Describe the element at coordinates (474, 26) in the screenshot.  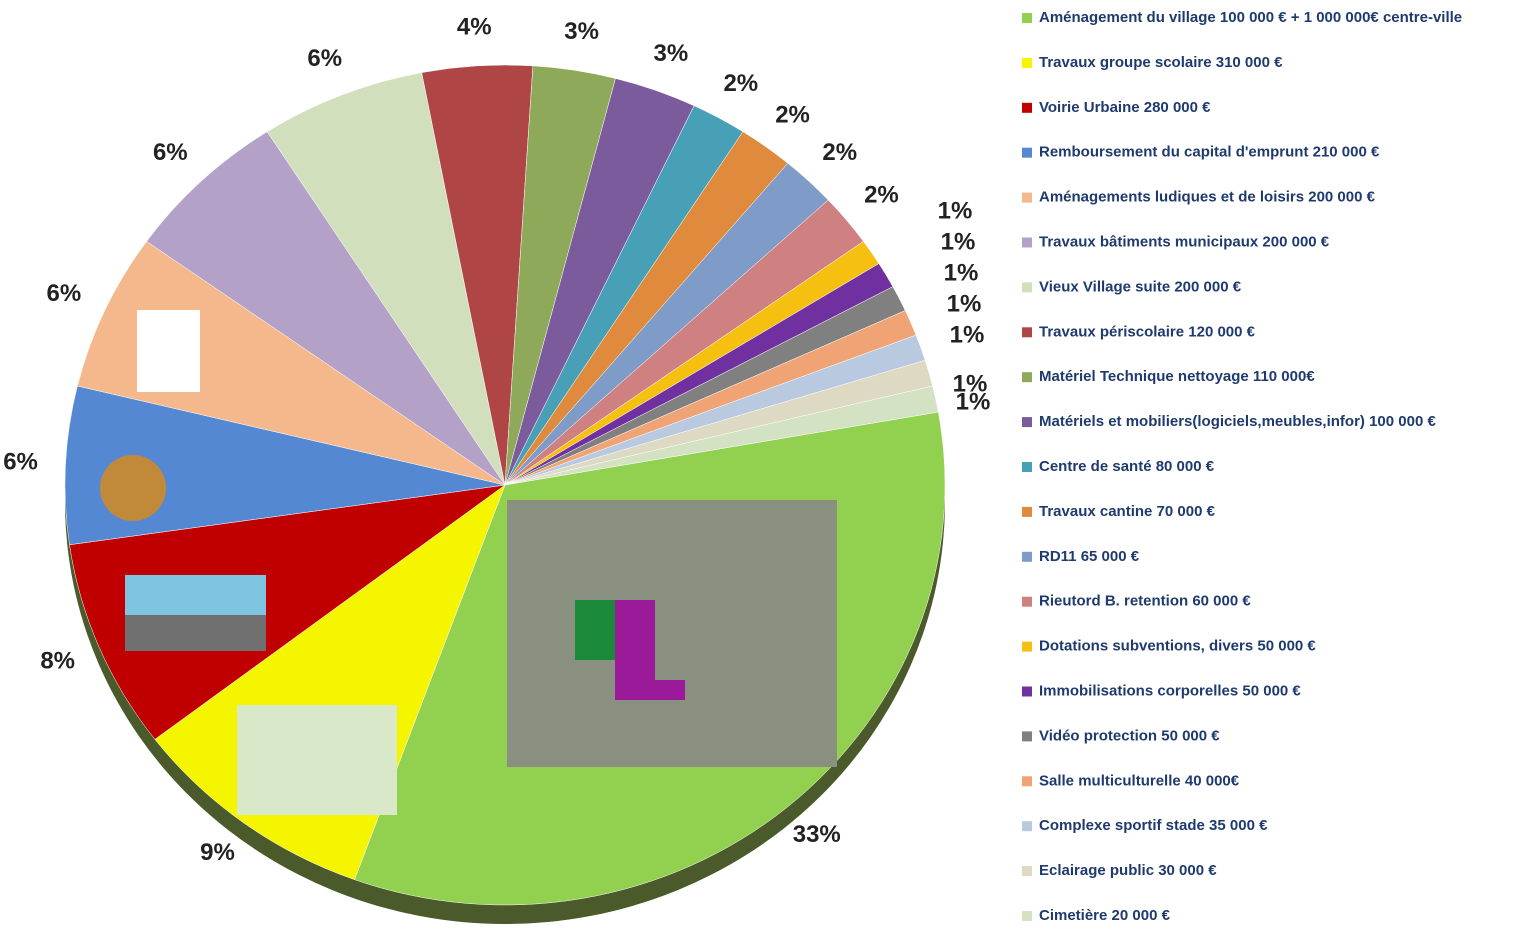
I see `value-label: 4%` at that location.